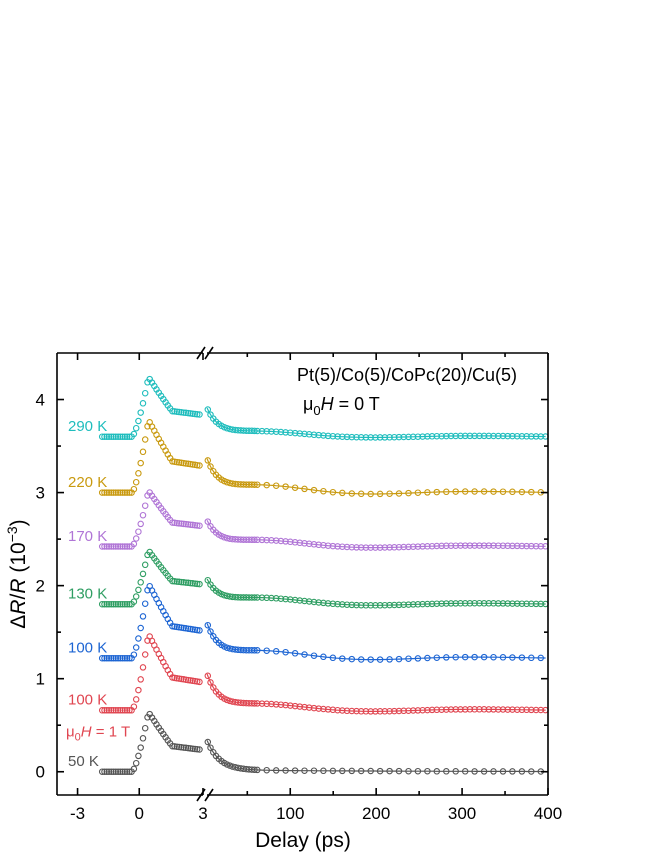 This screenshot has width=664, height=860. I want to click on series-label: 50 K, so click(83, 761).